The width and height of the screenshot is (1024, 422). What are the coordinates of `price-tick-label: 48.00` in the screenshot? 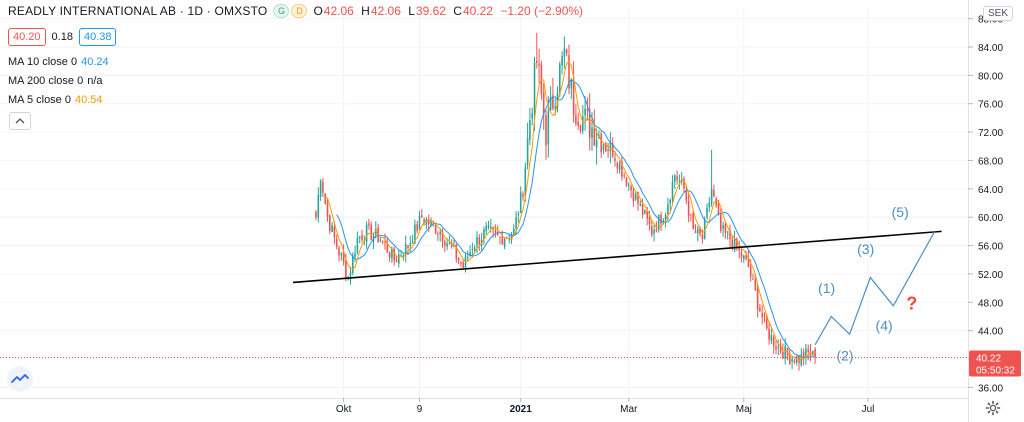 It's located at (990, 303).